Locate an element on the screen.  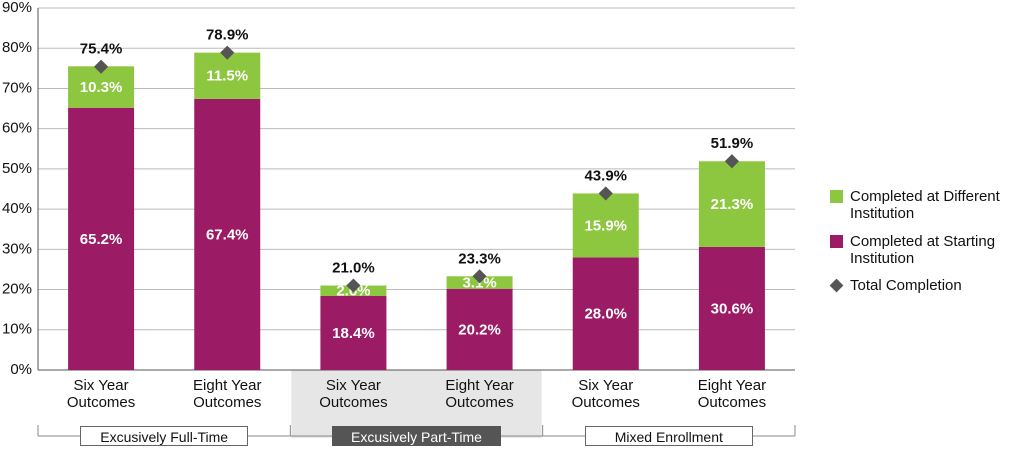
y-tick-label: 80% is located at coordinates (17, 47).